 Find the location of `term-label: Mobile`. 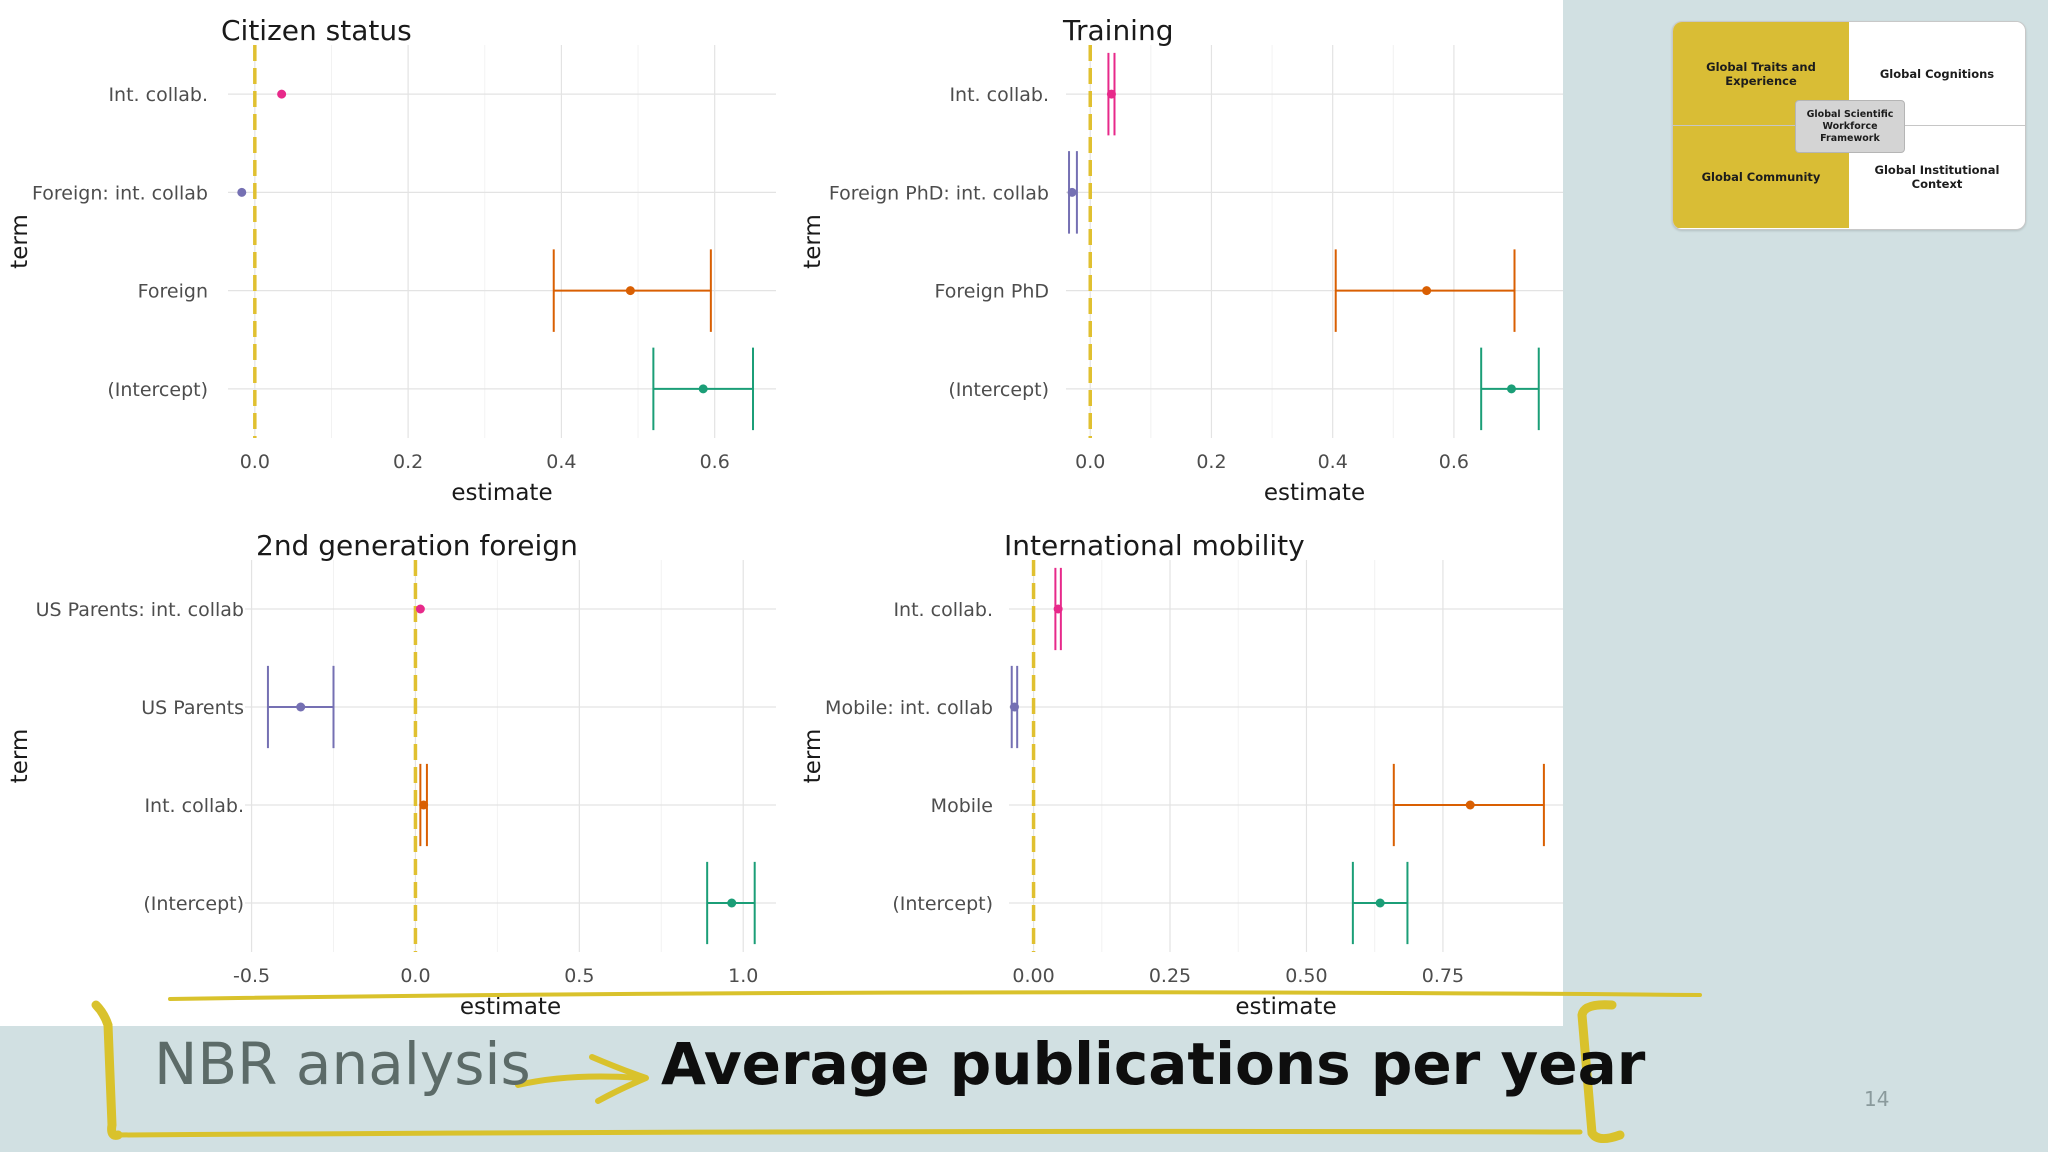

term-label: Mobile is located at coordinates (962, 806).